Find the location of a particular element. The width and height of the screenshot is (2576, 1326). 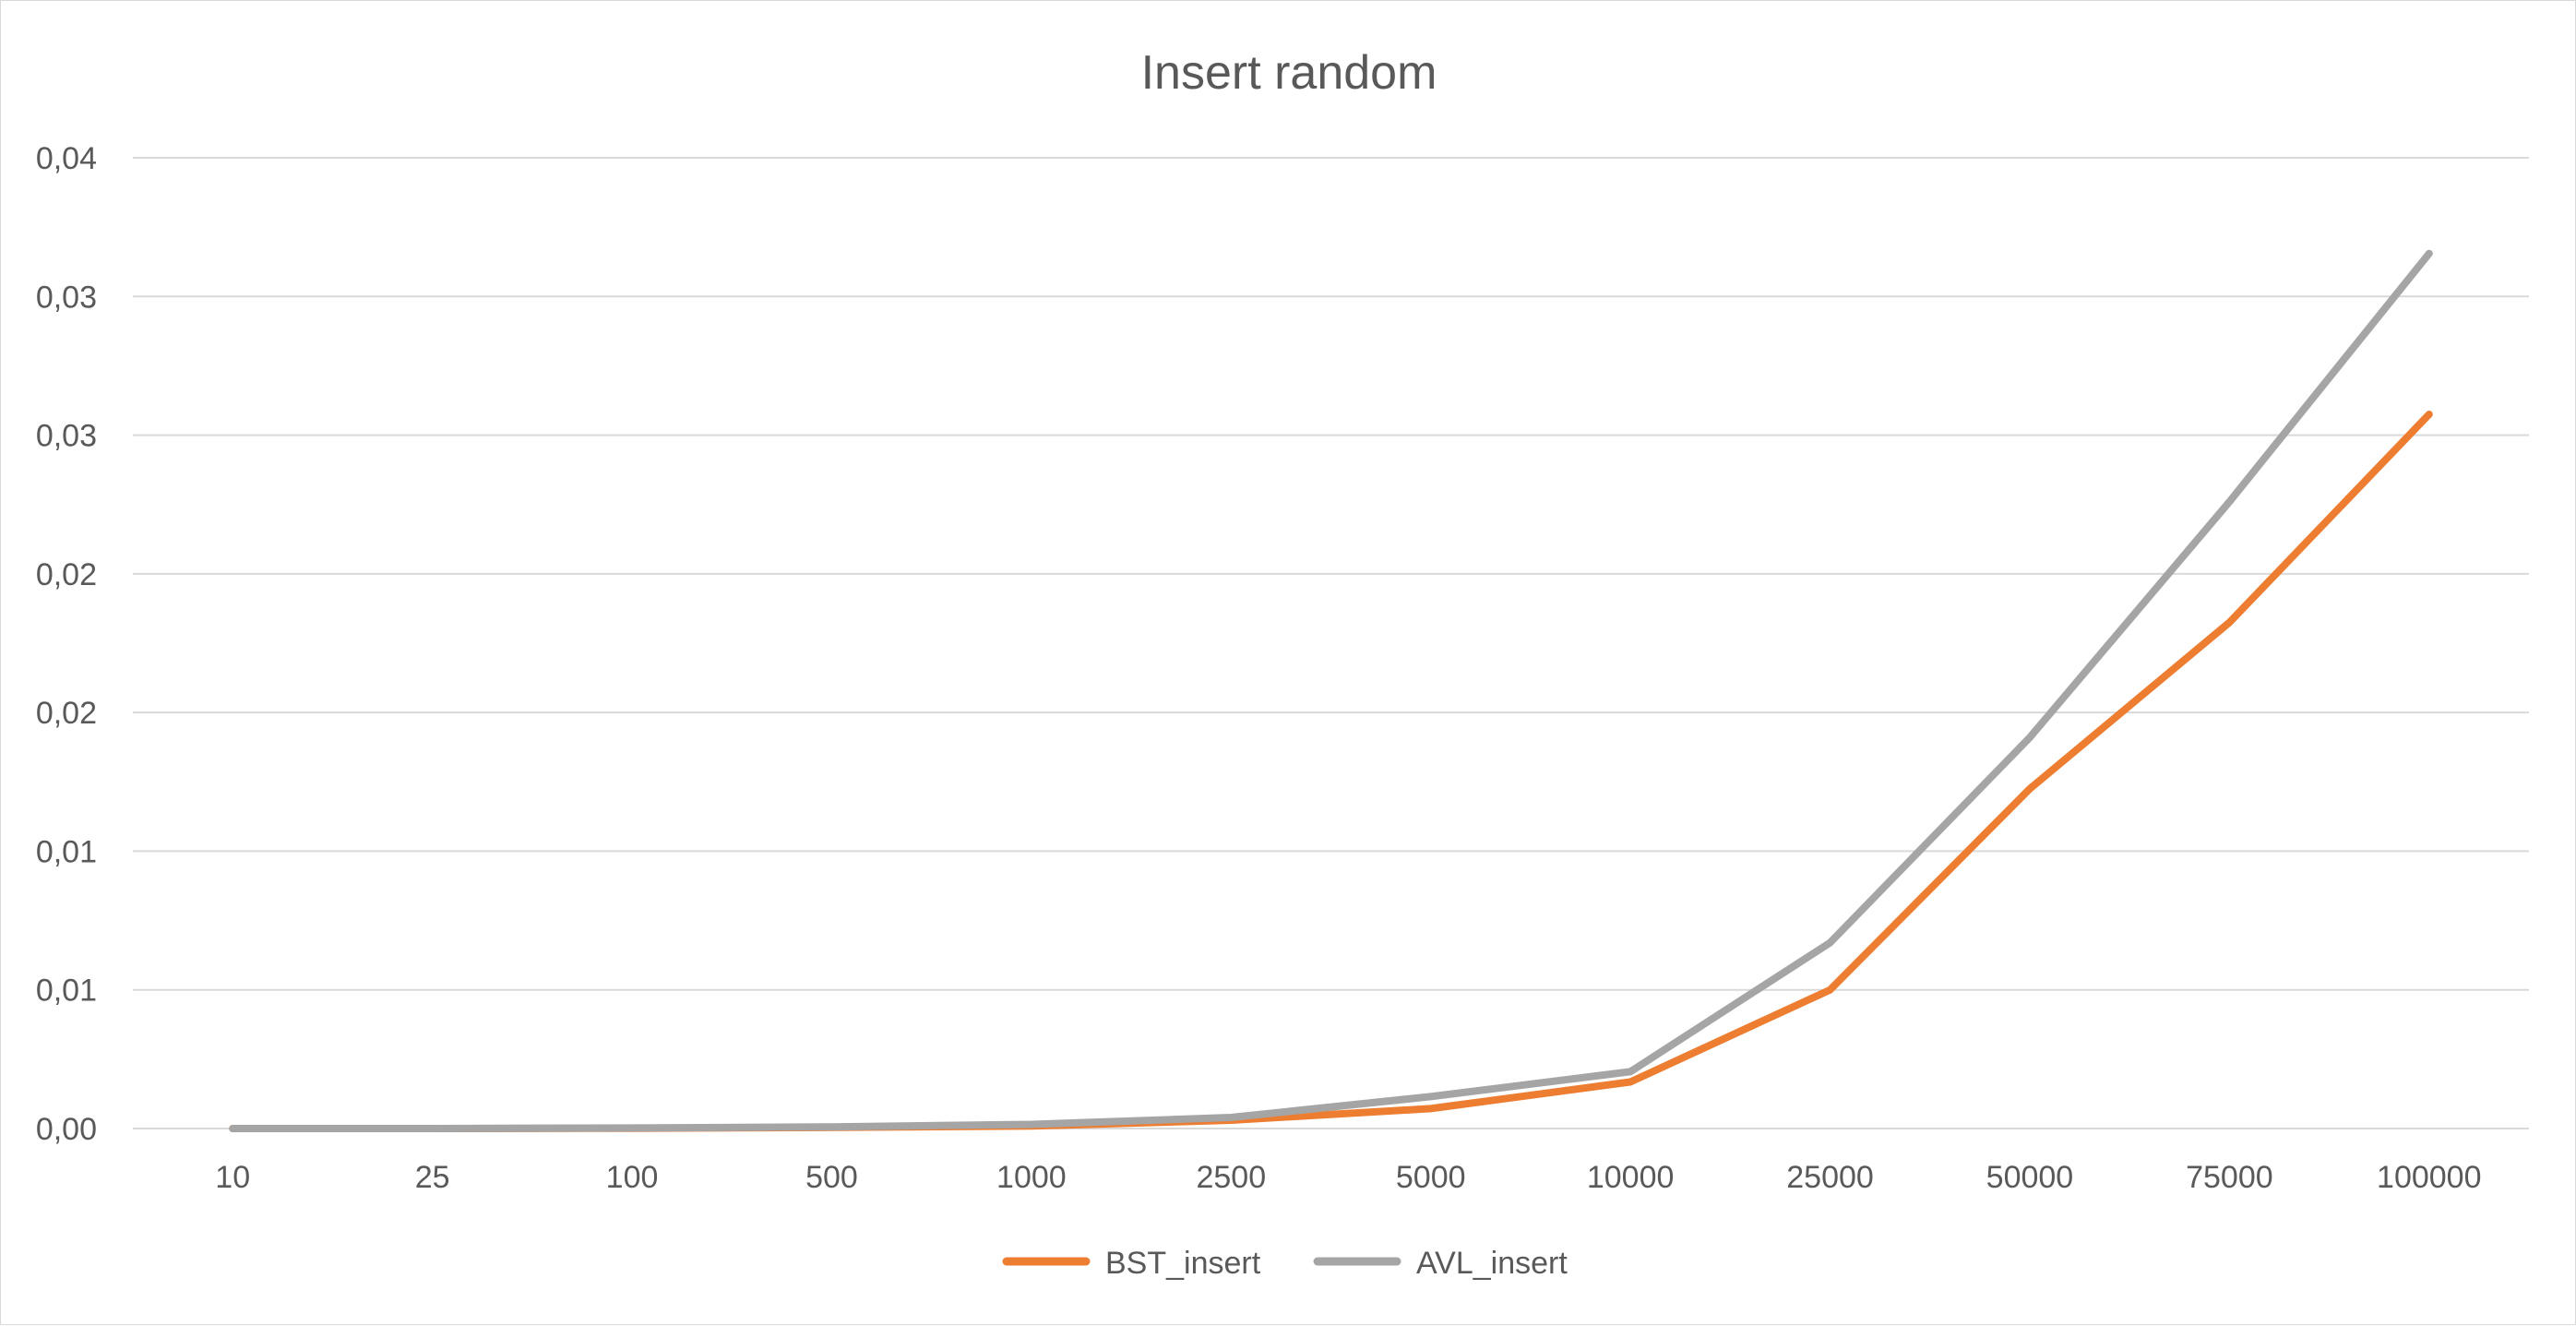

y-axis-tick-labels: 0,00 0,01 0,01 0,02 0,02 0,03 0,03 0,04 is located at coordinates (66, 644).